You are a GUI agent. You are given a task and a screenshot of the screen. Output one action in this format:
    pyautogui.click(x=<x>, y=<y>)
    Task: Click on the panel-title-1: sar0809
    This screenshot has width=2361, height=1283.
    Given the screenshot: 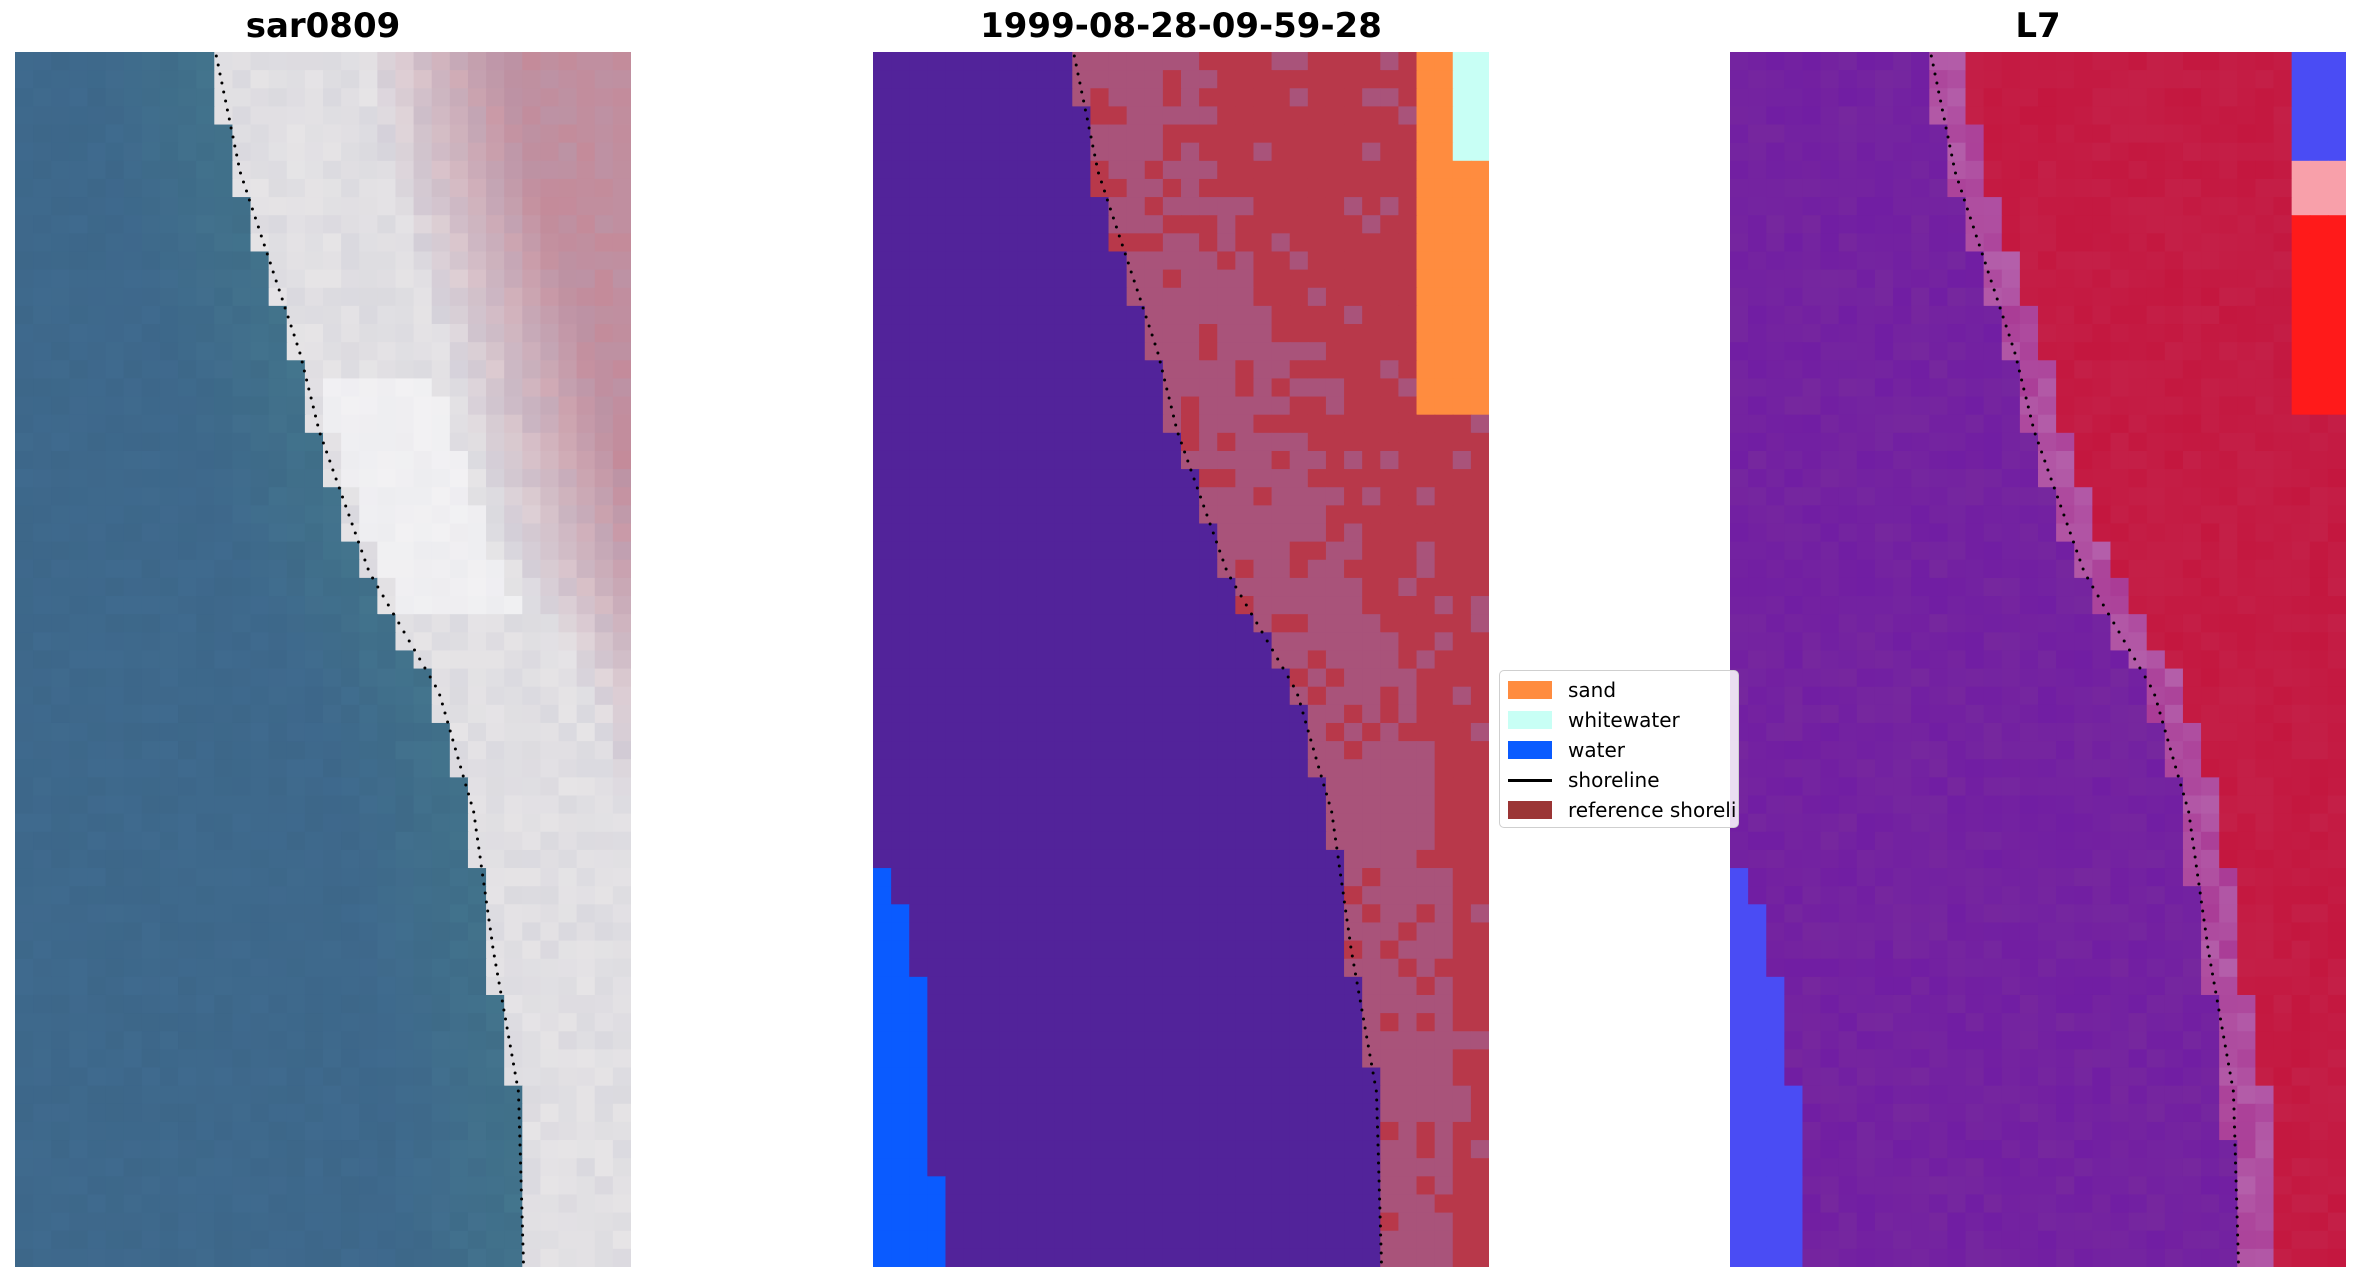 What is the action you would take?
    pyautogui.click(x=323, y=26)
    